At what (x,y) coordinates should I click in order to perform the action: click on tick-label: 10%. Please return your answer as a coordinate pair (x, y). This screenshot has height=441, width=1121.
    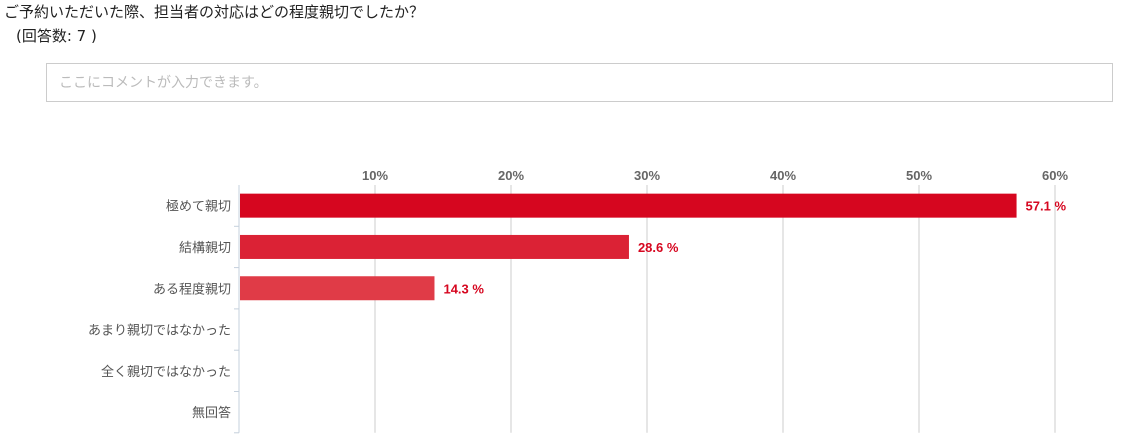
    Looking at the image, I should click on (375, 175).